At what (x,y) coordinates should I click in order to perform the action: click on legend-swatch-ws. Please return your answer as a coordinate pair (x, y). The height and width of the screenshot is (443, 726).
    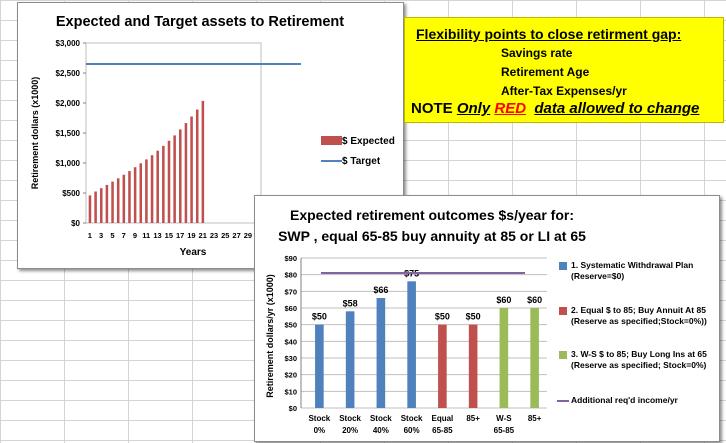
    Looking at the image, I should click on (563, 355).